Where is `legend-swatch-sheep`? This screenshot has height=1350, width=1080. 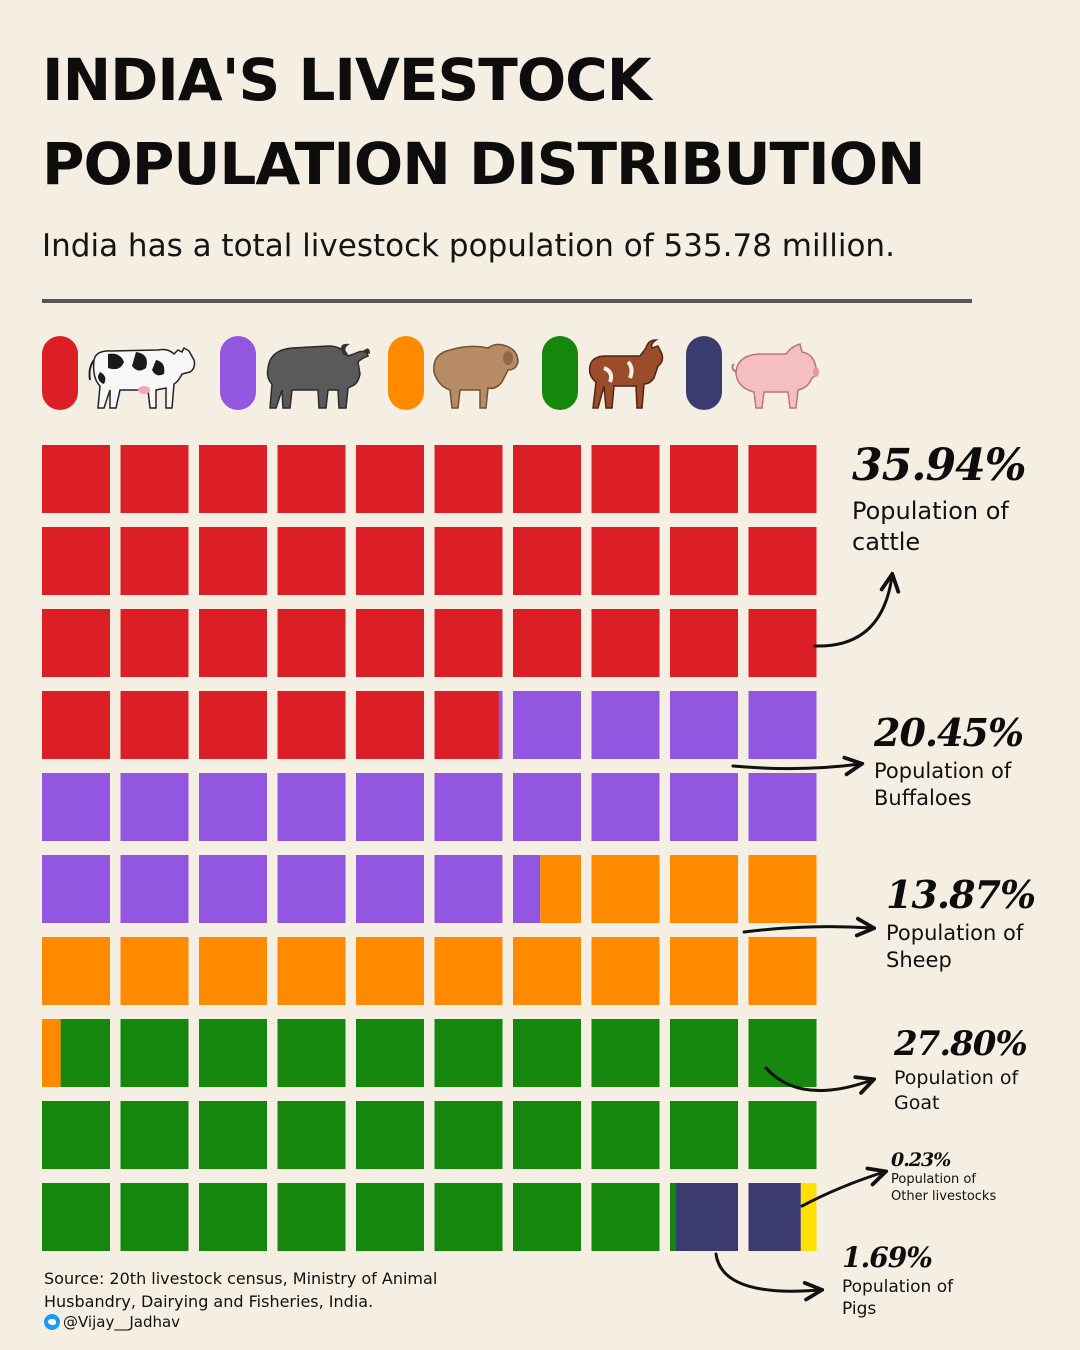 legend-swatch-sheep is located at coordinates (406, 373).